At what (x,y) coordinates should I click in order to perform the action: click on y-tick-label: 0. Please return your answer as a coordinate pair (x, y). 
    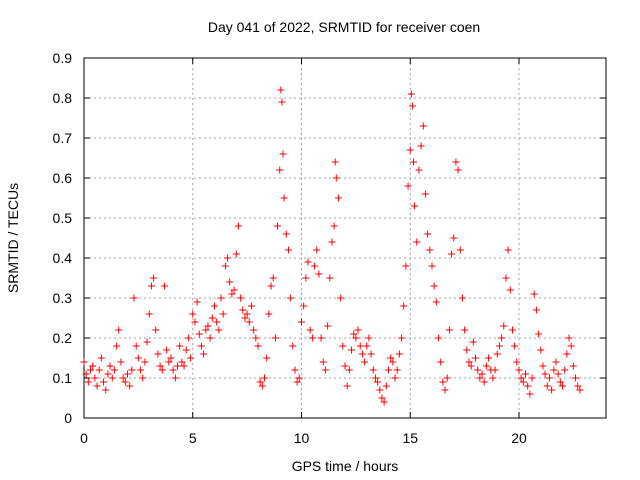
    Looking at the image, I should click on (68, 418).